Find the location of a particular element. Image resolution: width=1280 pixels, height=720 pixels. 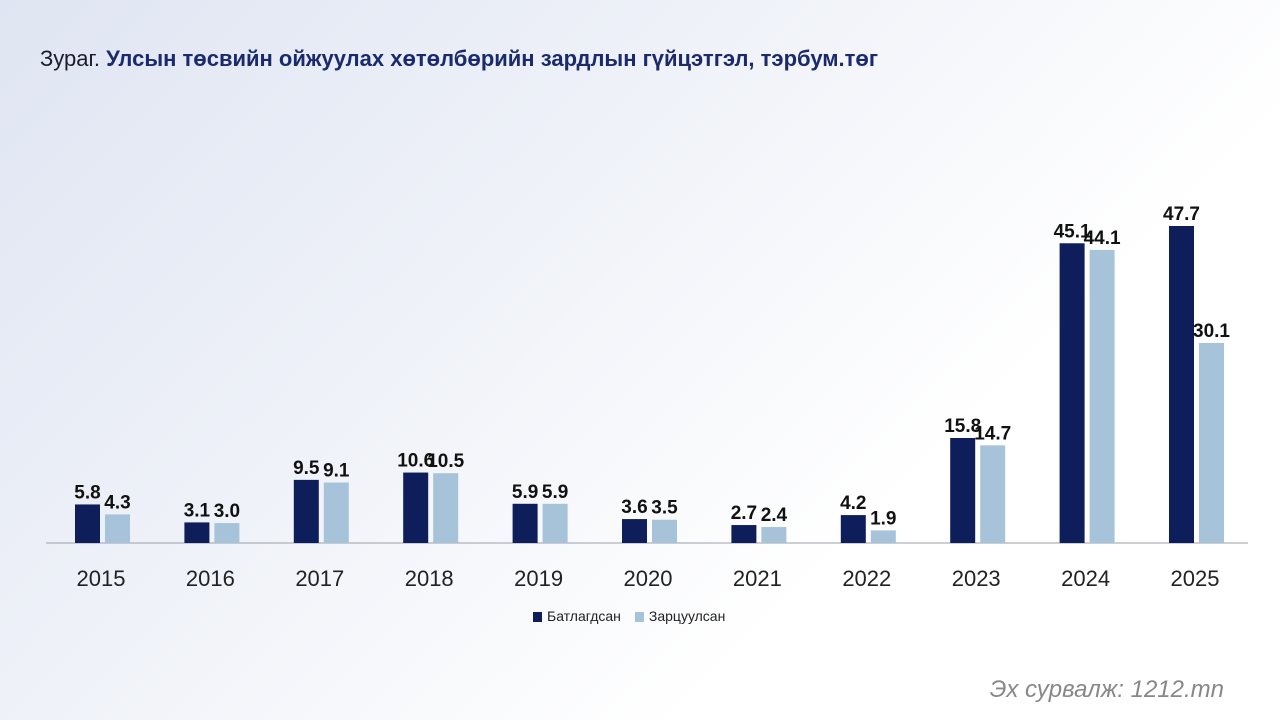

bar-spent-2018 is located at coordinates (446, 508).